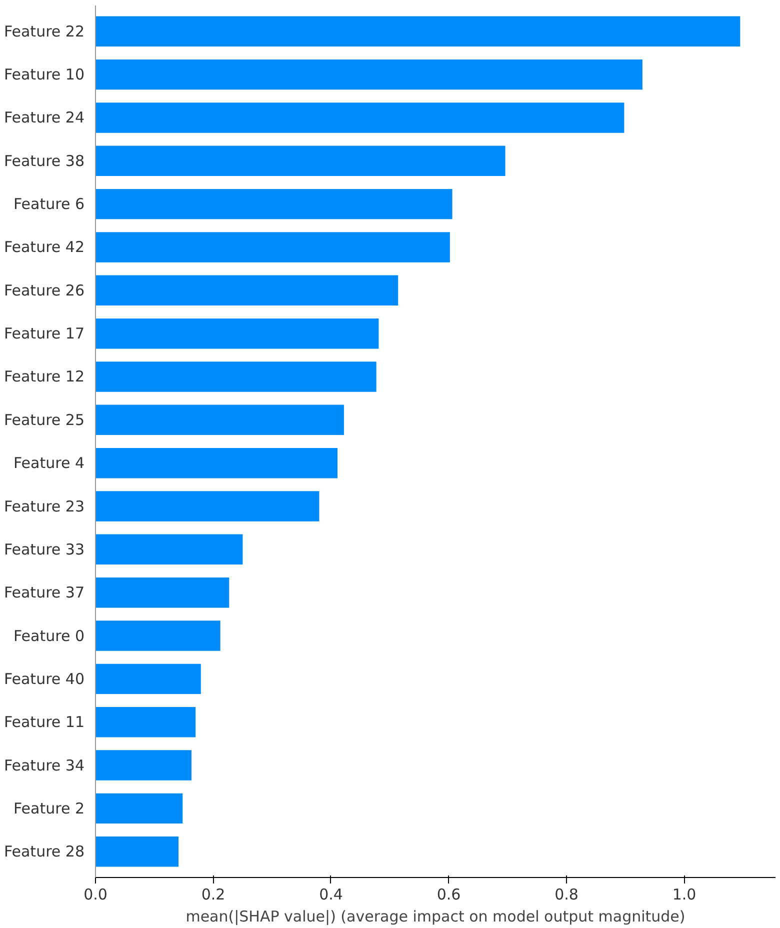 This screenshot has width=780, height=928. Describe the element at coordinates (44, 593) in the screenshot. I see `y-tick-label: Feature 37` at that location.